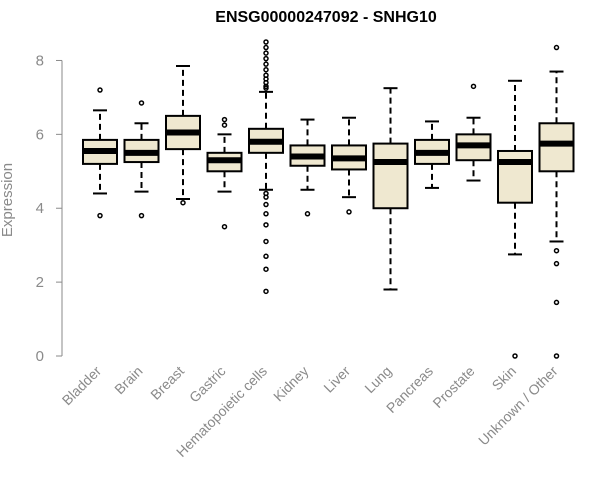  Describe the element at coordinates (453, 387) in the screenshot. I see `x-tick-label: Prostate` at that location.